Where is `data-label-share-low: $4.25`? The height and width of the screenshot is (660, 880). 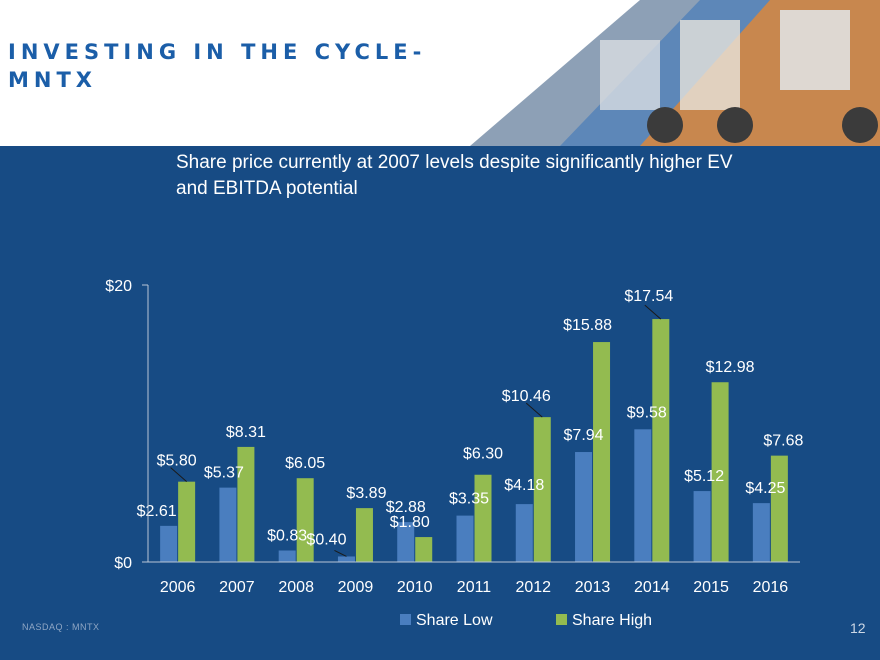
data-label-share-low: $4.25 is located at coordinates (765, 488).